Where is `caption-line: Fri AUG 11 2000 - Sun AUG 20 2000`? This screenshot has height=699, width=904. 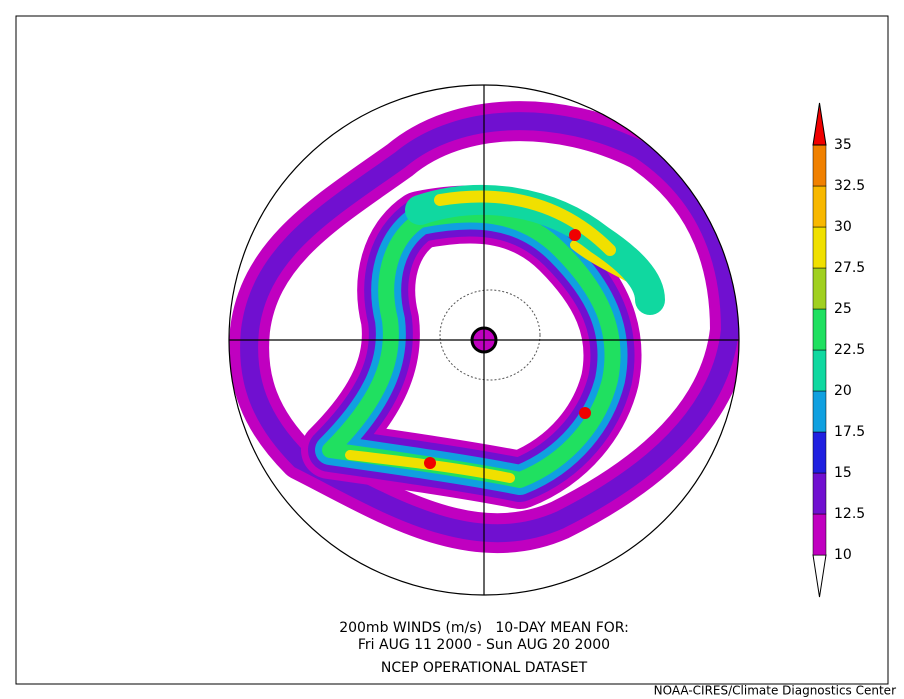 caption-line: Fri AUG 11 2000 - Sun AUG 20 2000 is located at coordinates (484, 645).